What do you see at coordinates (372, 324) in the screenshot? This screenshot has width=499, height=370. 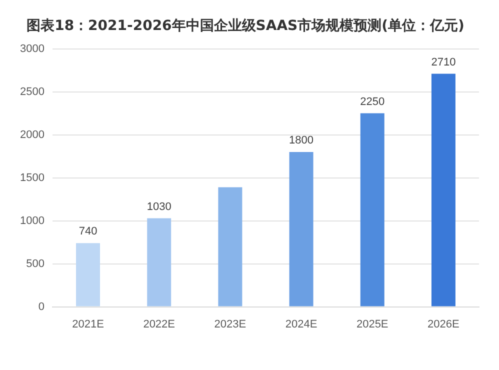 I see `x-tick-label: 2025E` at bounding box center [372, 324].